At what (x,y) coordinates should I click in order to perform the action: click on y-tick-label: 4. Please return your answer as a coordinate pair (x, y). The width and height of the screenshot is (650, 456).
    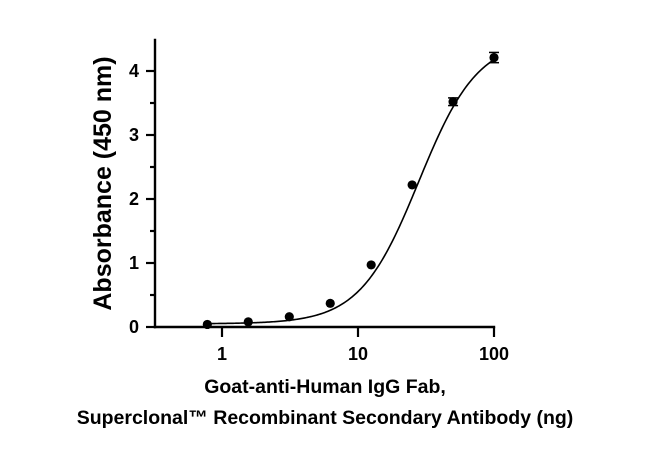
    Looking at the image, I should click on (134, 71).